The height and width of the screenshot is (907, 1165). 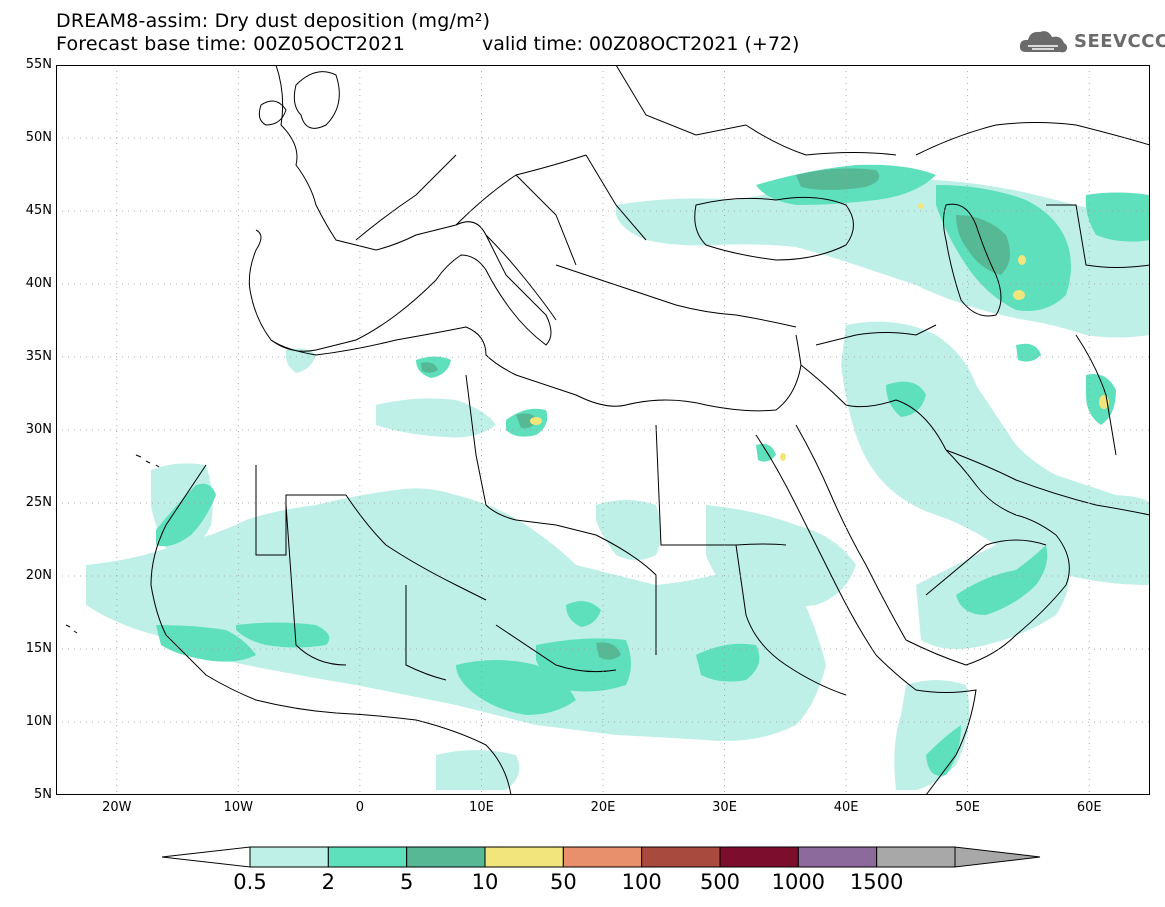 What do you see at coordinates (798, 882) in the screenshot?
I see `colorbar-label: 1000` at bounding box center [798, 882].